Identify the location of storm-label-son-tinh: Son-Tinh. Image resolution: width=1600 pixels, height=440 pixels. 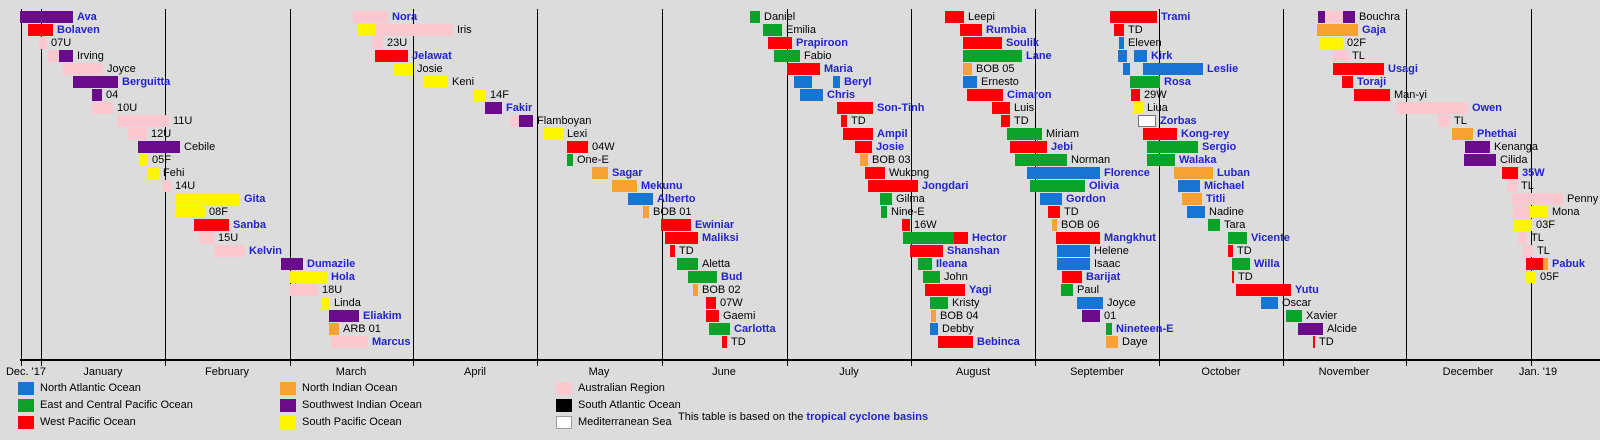
(901, 108).